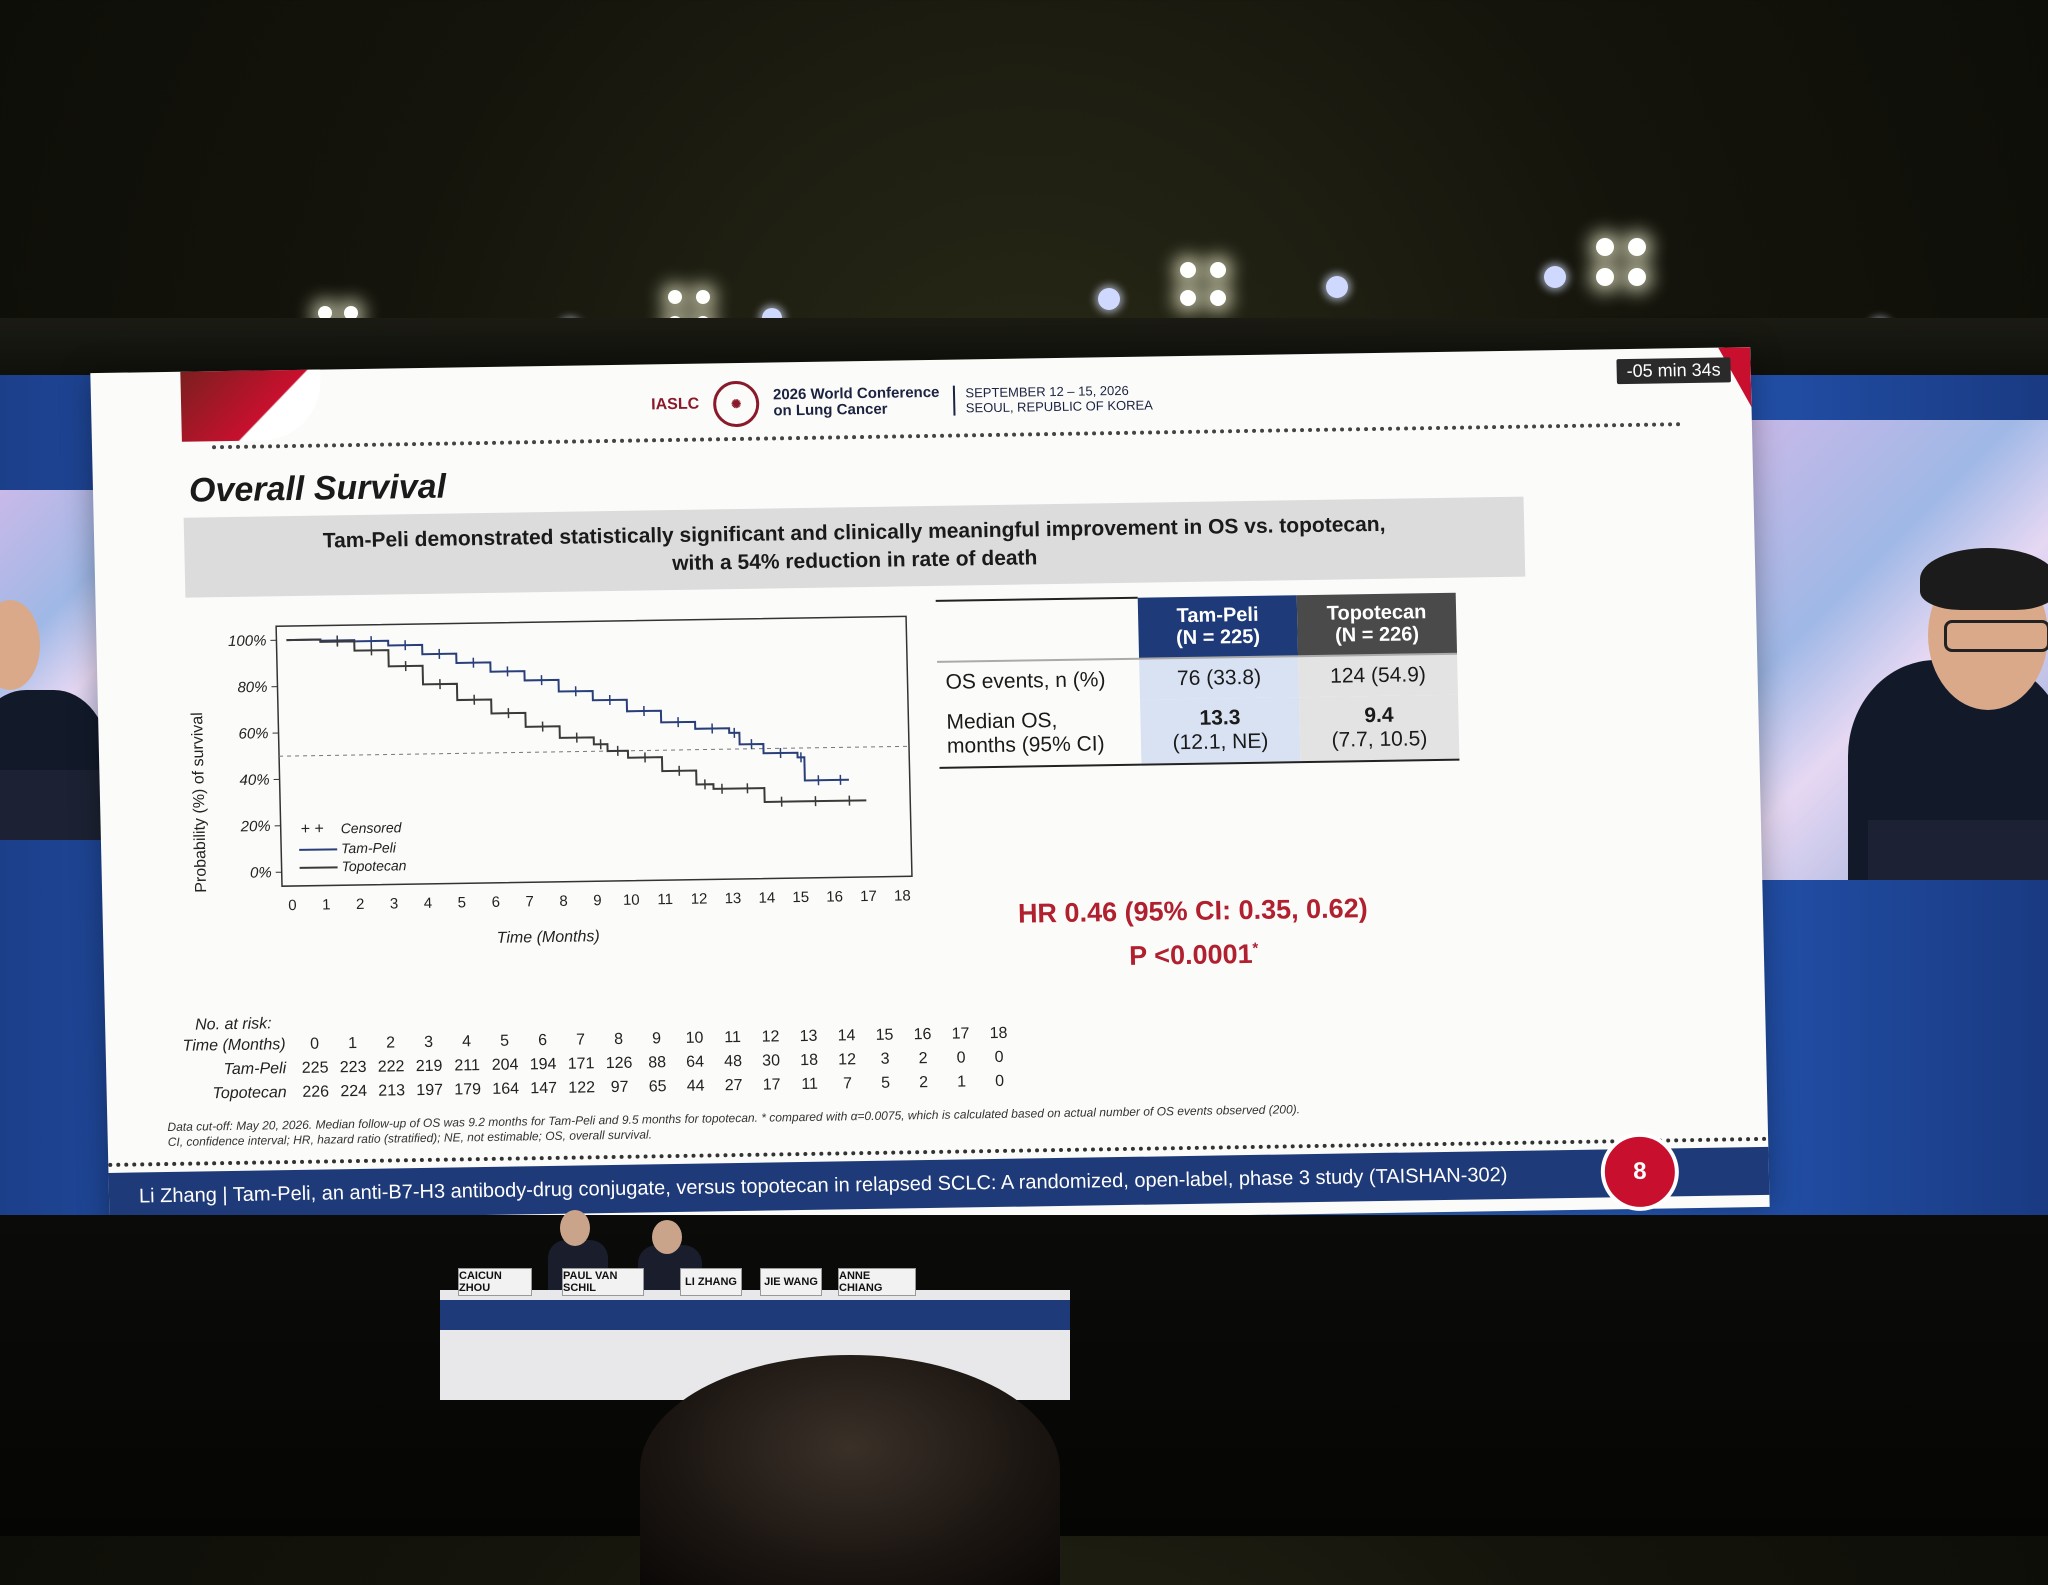 The image size is (2048, 1585). I want to click on risk-tampeli-cell: 225, so click(315, 1068).